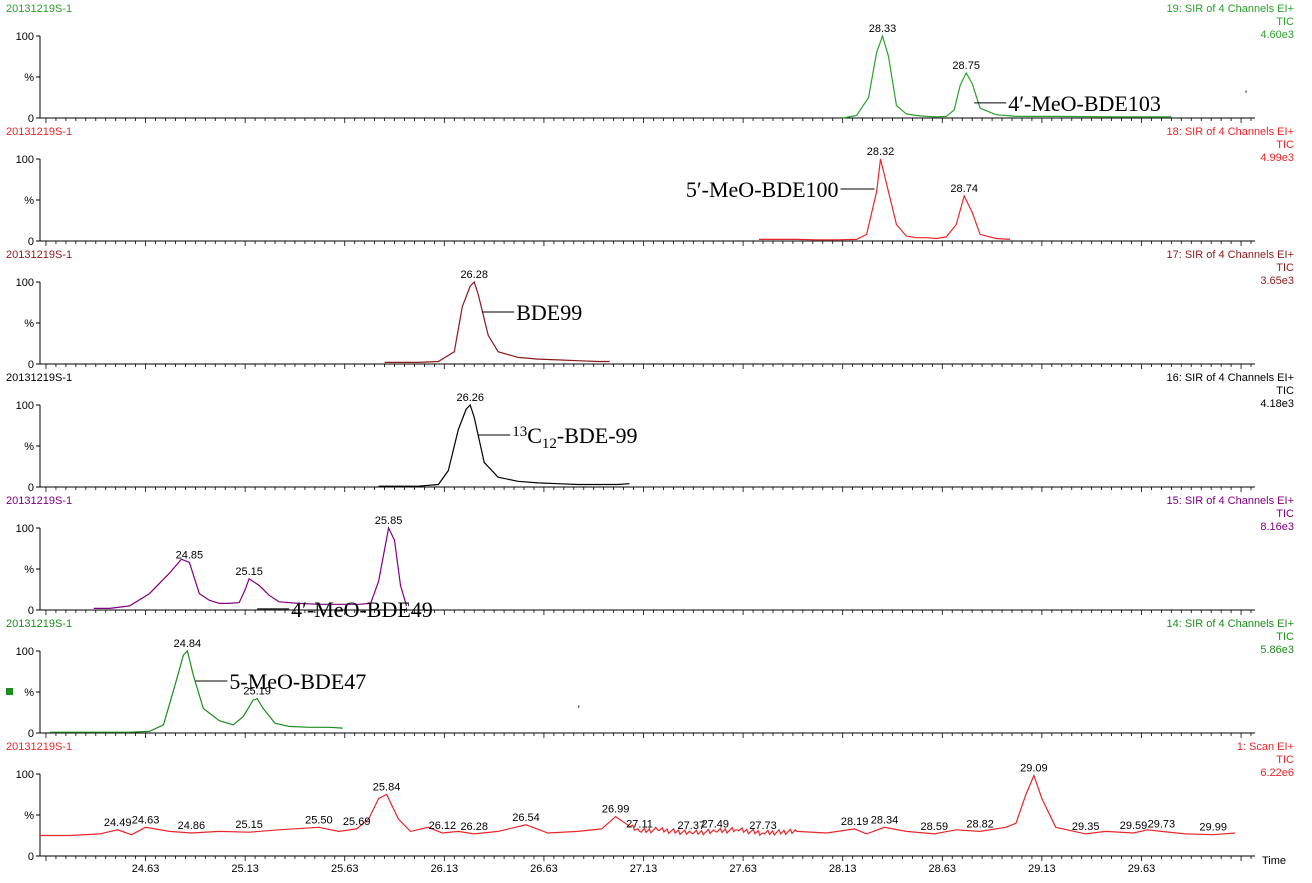 This screenshot has width=1312, height=883. I want to click on peak-label: 25.19, so click(257, 692).